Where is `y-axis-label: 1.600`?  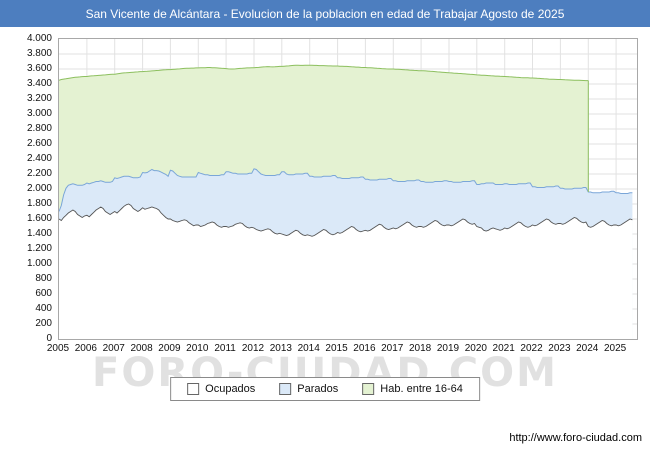
y-axis-label: 1.600 is located at coordinates (39, 218).